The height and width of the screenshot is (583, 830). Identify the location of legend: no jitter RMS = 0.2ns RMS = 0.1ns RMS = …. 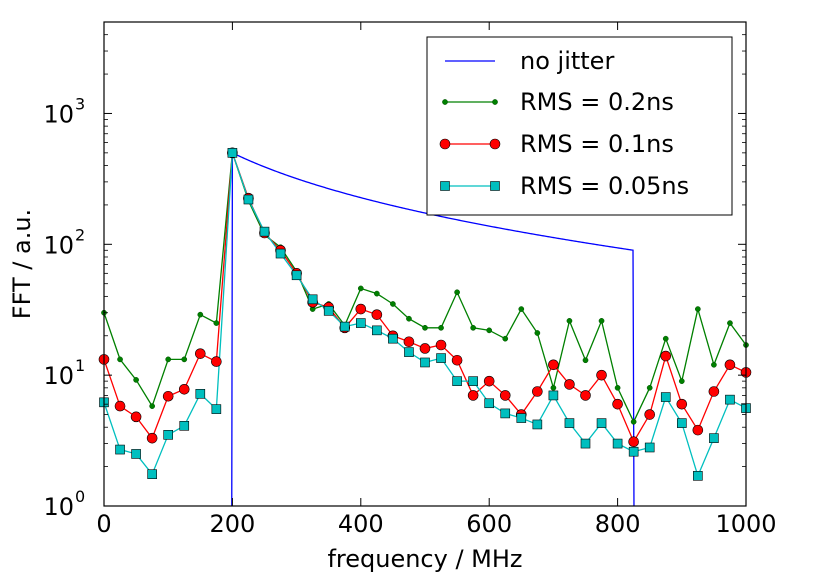
(579, 126).